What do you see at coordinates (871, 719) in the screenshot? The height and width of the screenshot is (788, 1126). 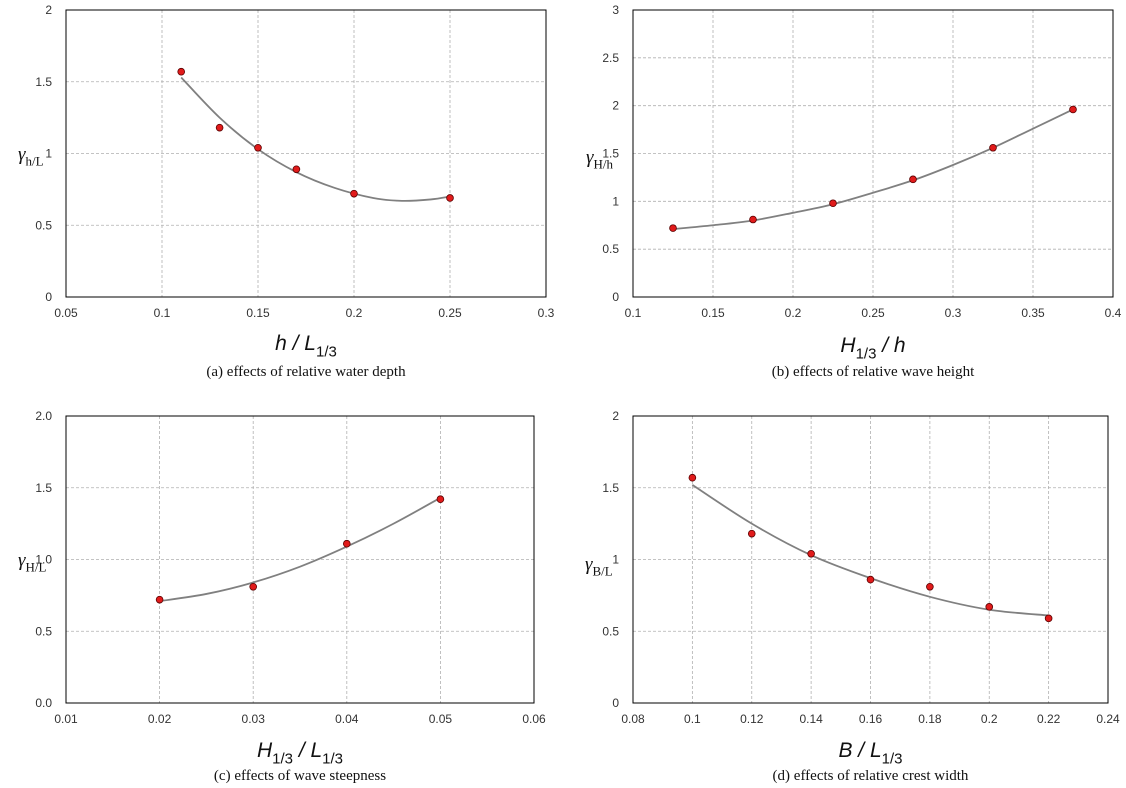 I see `x-tick-label: 0.16` at bounding box center [871, 719].